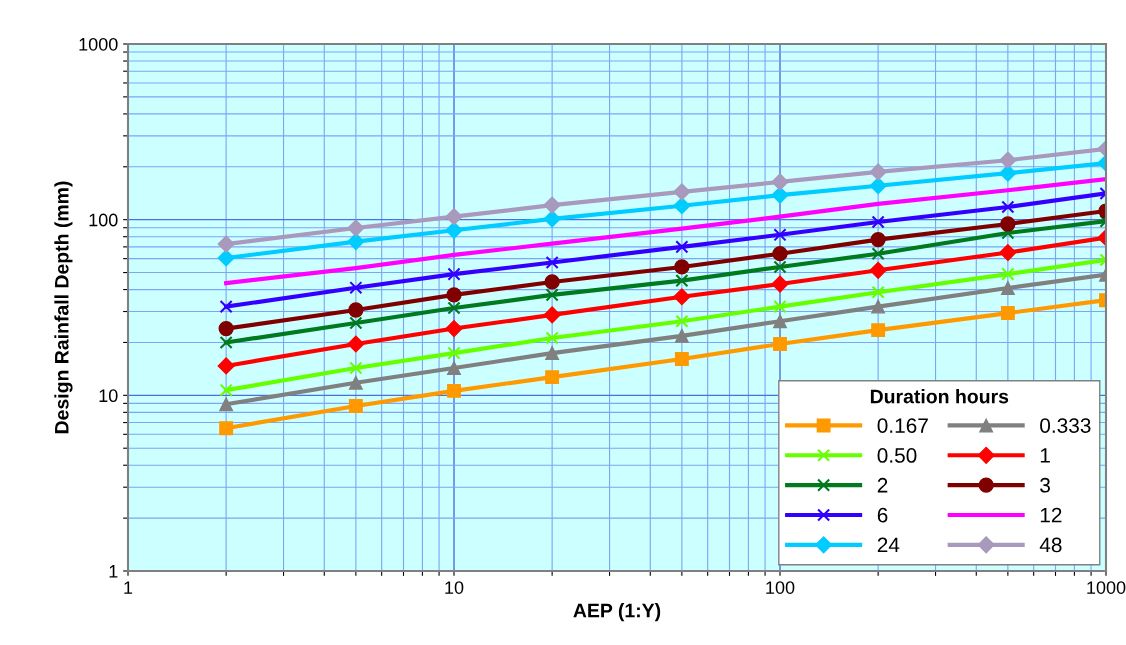 The height and width of the screenshot is (645, 1126). I want to click on legend-label: 0.50, so click(897, 455).